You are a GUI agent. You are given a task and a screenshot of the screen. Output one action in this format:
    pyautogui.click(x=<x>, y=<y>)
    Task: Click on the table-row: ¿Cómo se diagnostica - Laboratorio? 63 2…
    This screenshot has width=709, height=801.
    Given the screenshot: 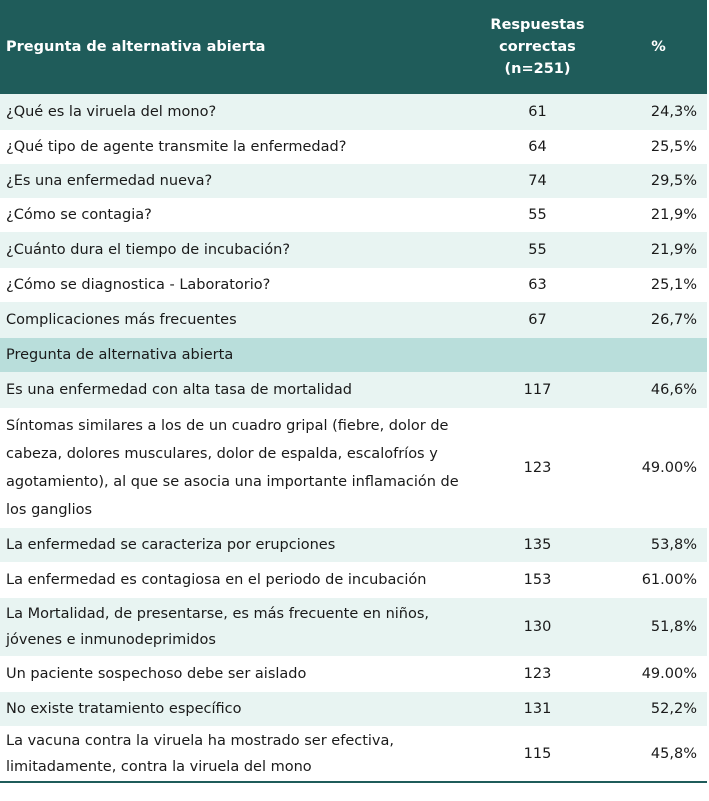 What is the action you would take?
    pyautogui.click(x=353, y=285)
    